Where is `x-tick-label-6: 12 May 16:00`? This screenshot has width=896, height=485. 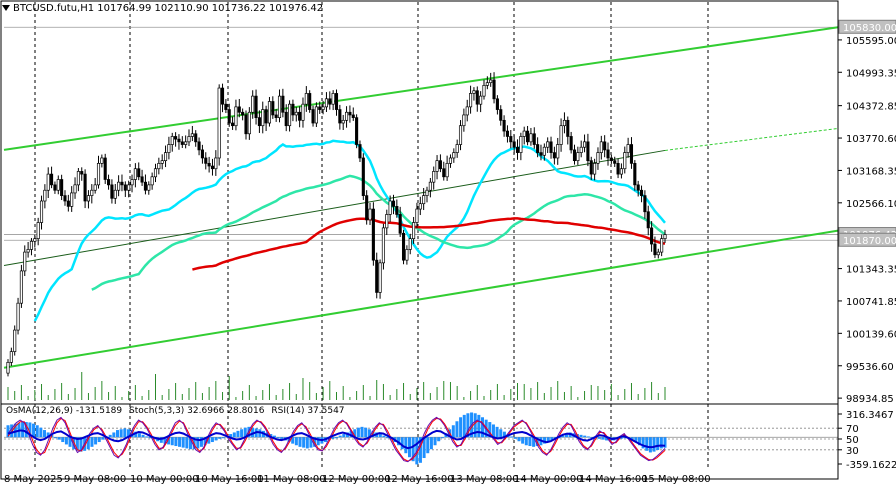 x-tick-label-6: 12 May 16:00 is located at coordinates (419, 479).